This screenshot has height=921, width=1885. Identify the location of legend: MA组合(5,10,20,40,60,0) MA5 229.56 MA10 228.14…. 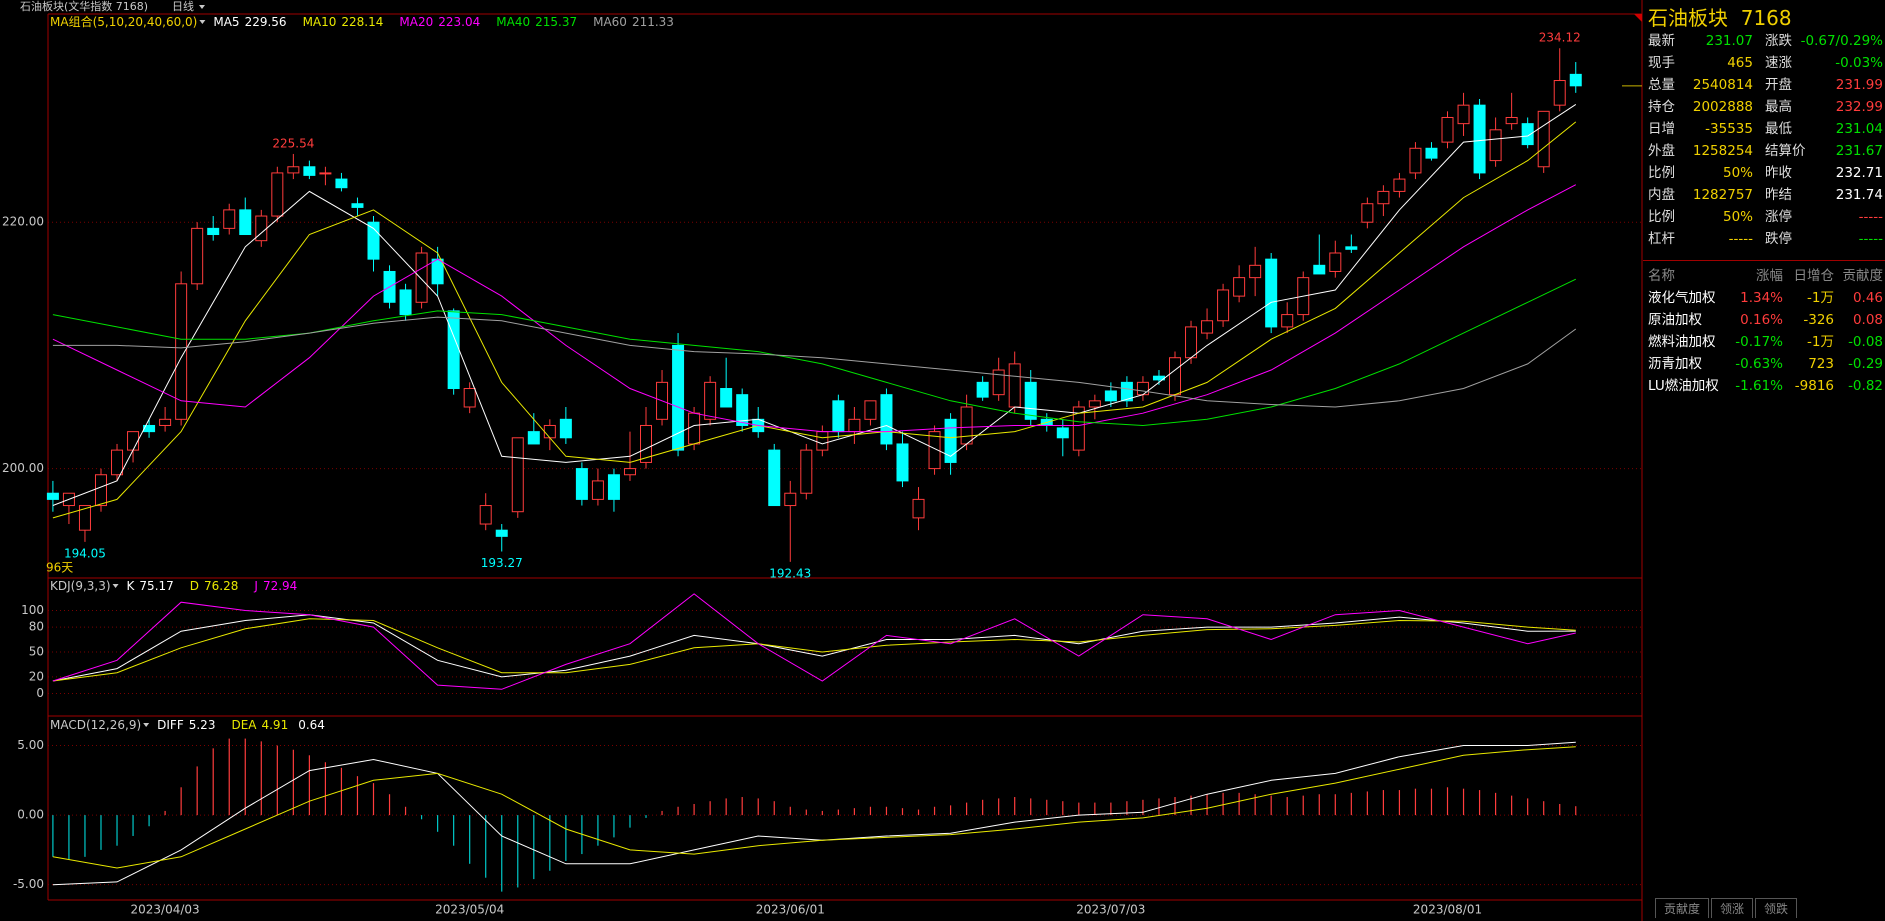
(362, 21).